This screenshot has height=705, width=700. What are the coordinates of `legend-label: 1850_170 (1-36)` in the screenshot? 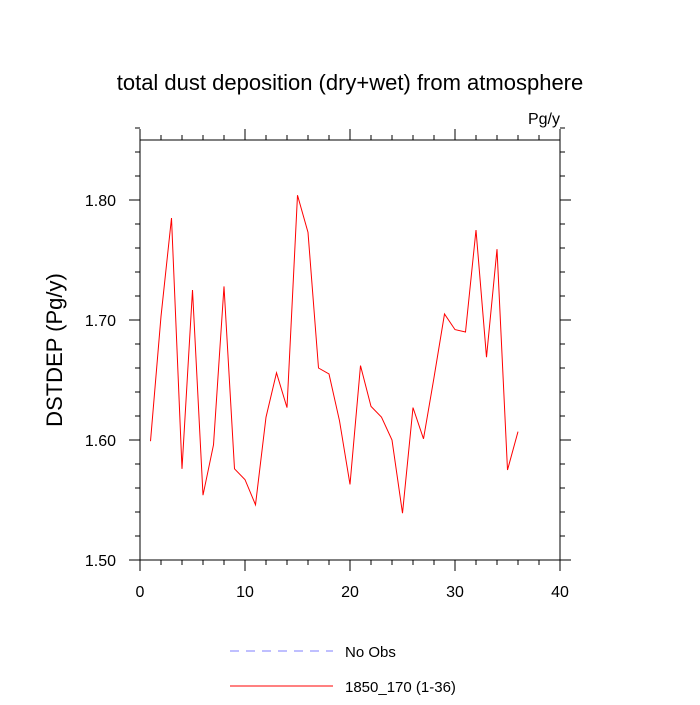 It's located at (400, 687).